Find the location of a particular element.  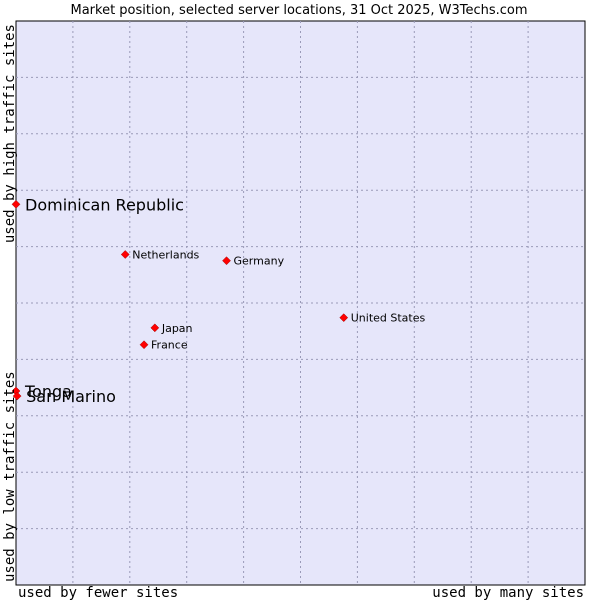

data-label-germany: Germany is located at coordinates (259, 261).